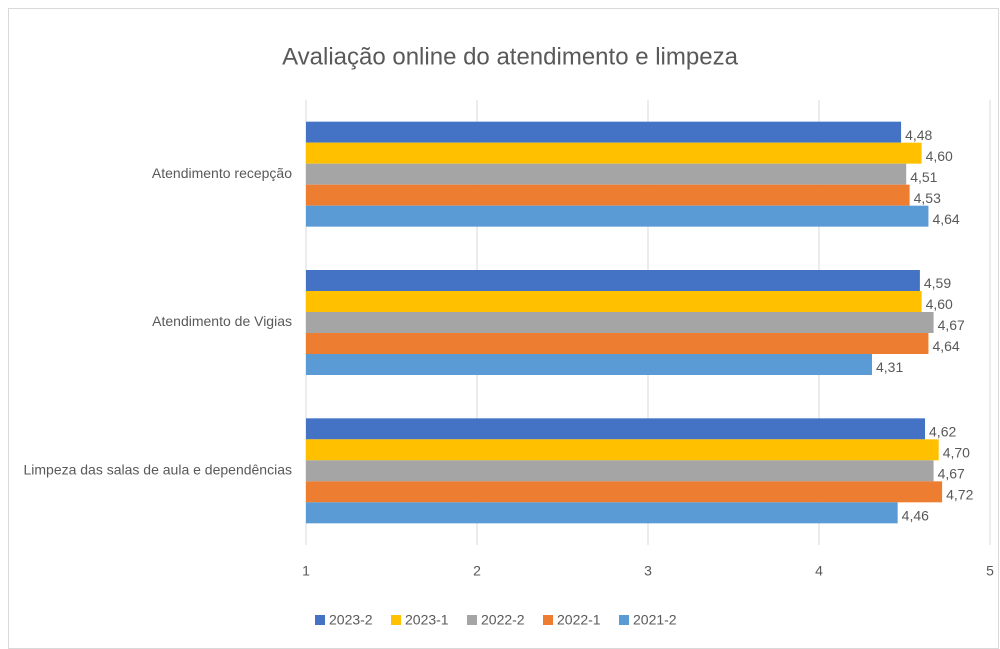 This screenshot has height=649, width=1000. I want to click on value-label: 4,53, so click(927, 198).